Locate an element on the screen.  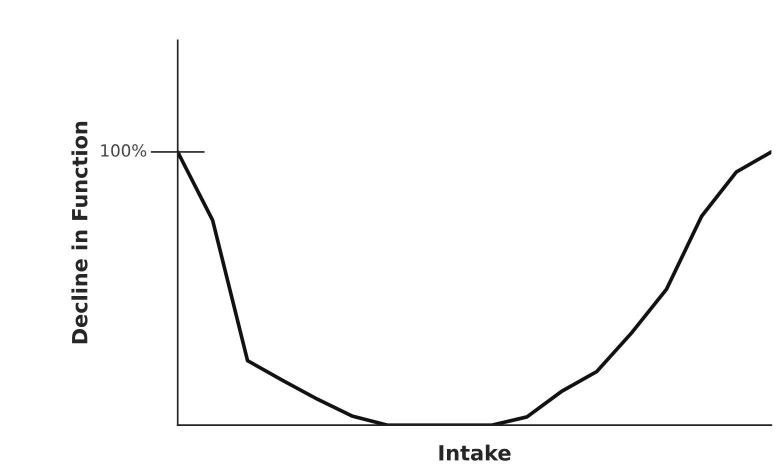
x-axis-title: Intake is located at coordinates (475, 452).